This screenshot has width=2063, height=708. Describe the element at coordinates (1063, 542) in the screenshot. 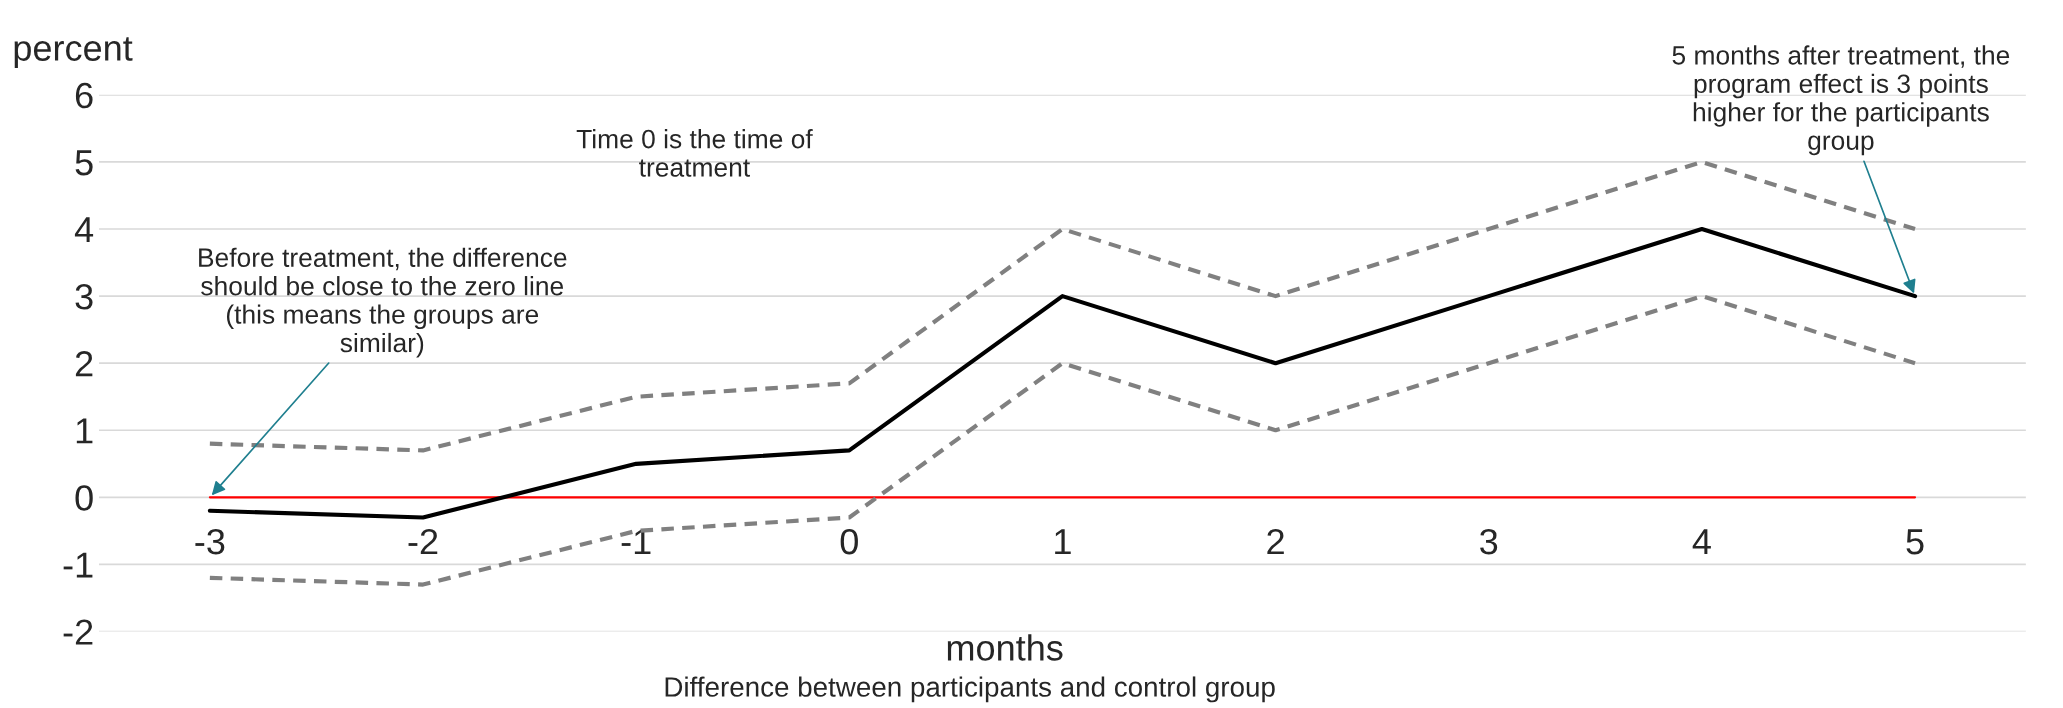

I see `x-tick-label: 1` at that location.